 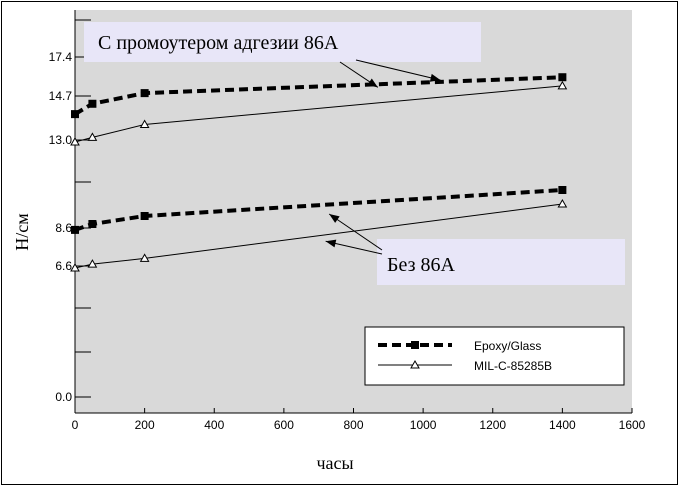 I want to click on y-axis-ticks: 17.4 14.7 13.0 8.6 6.6 0.0, so click(x=70, y=211).